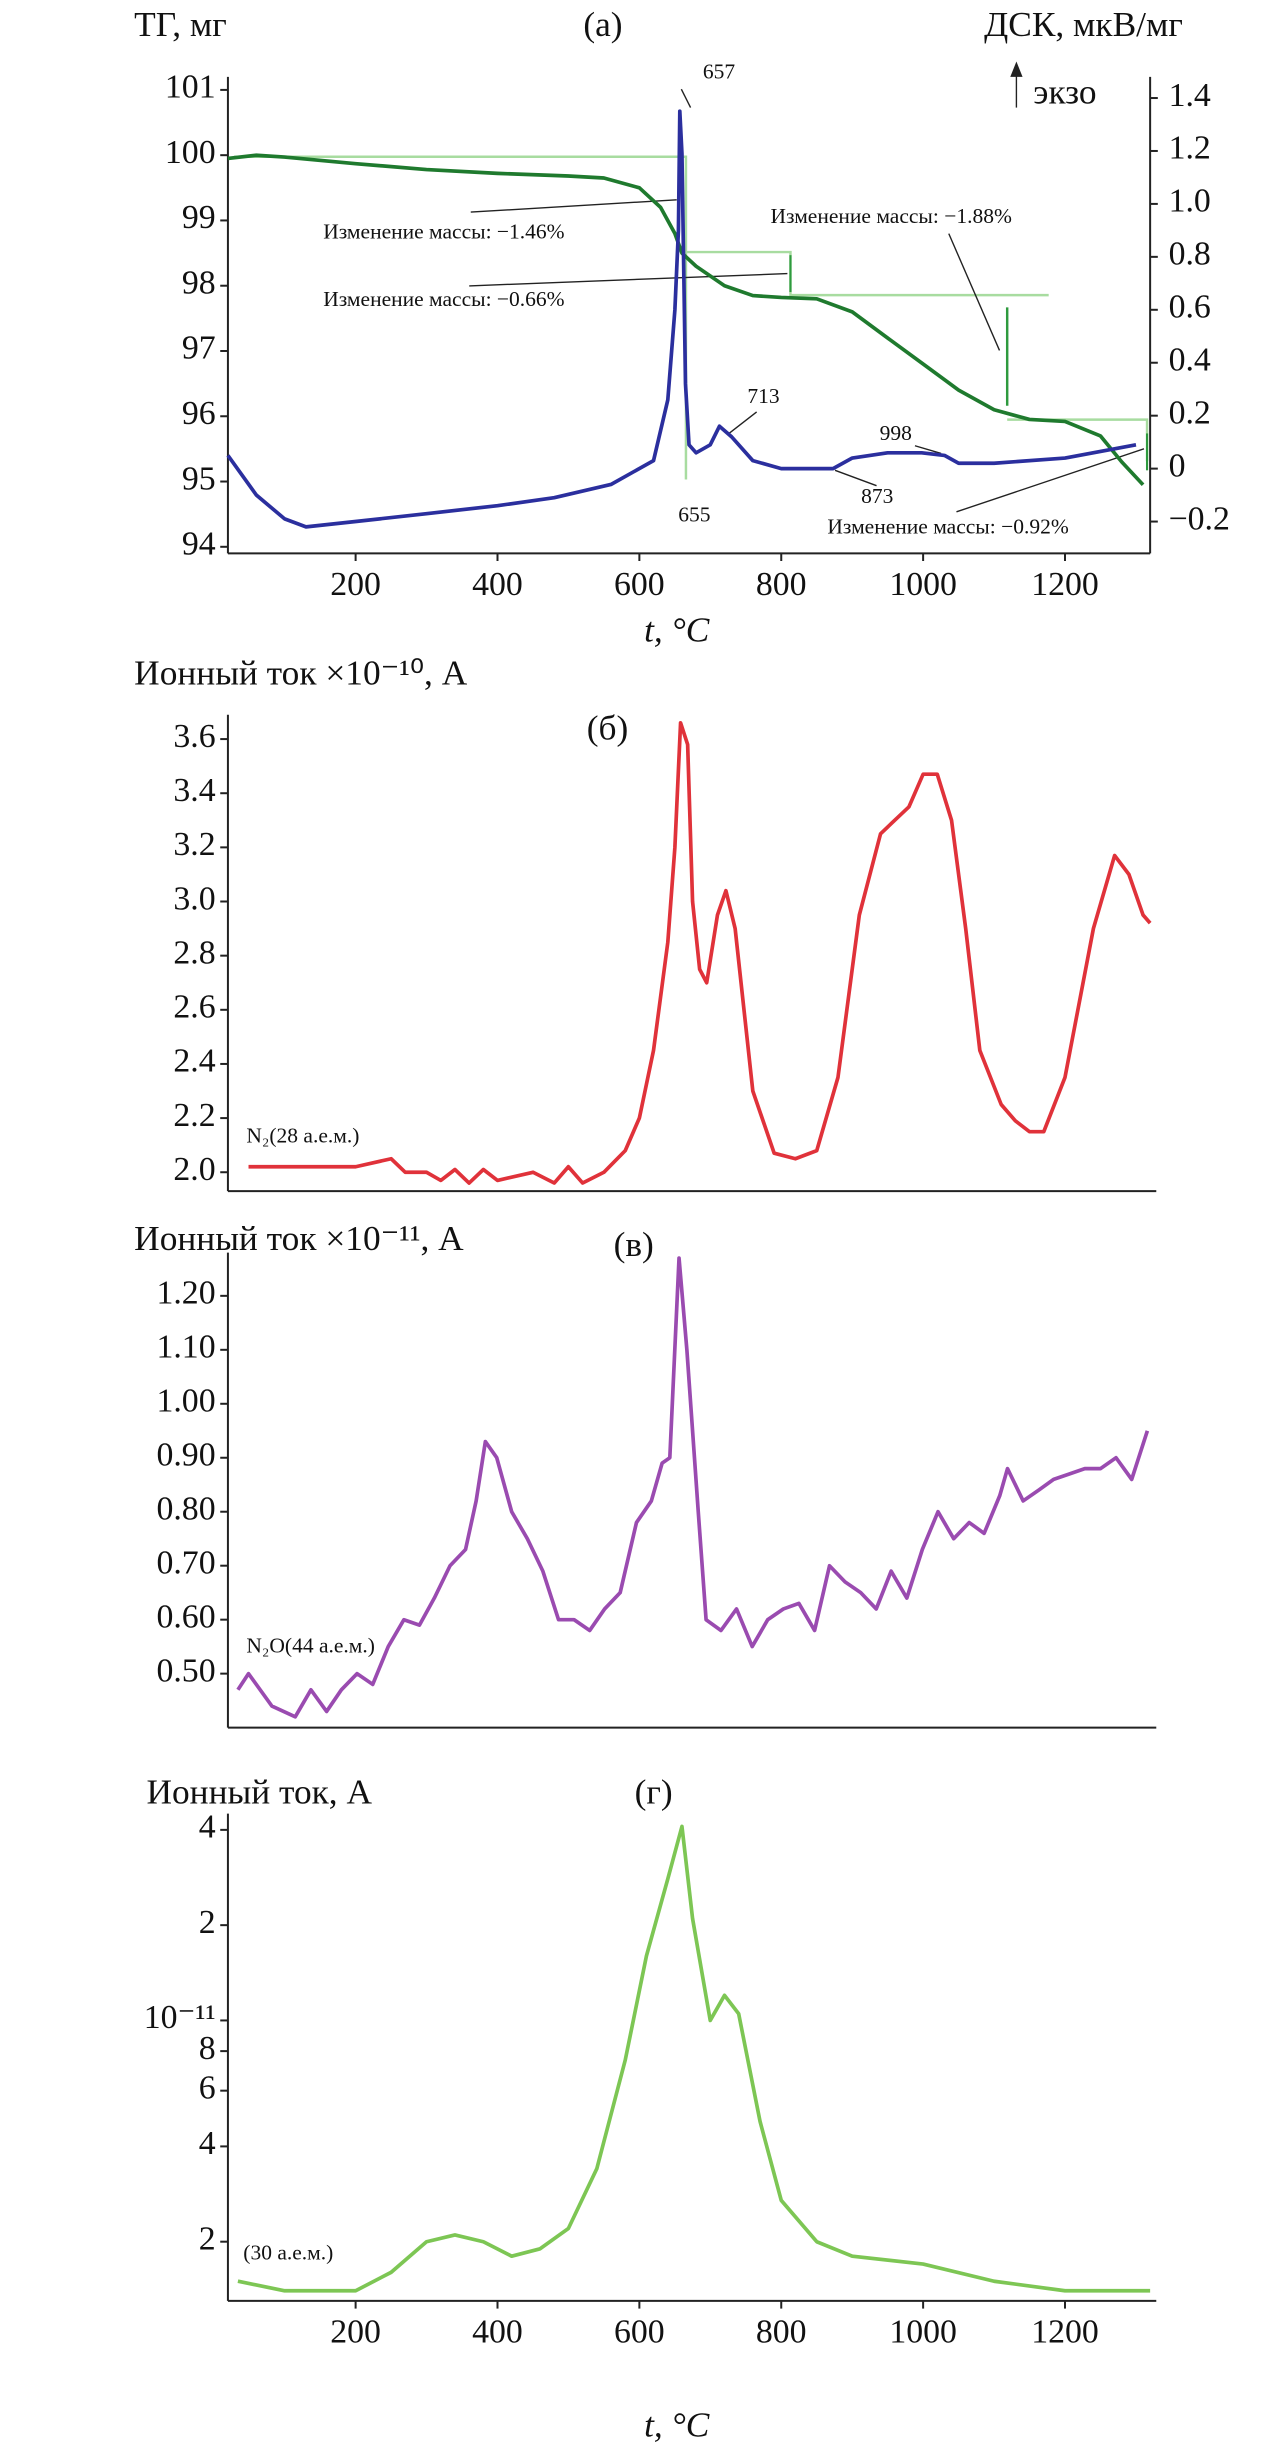  Describe the element at coordinates (199, 544) in the screenshot. I see `y-tick-label: 94` at that location.